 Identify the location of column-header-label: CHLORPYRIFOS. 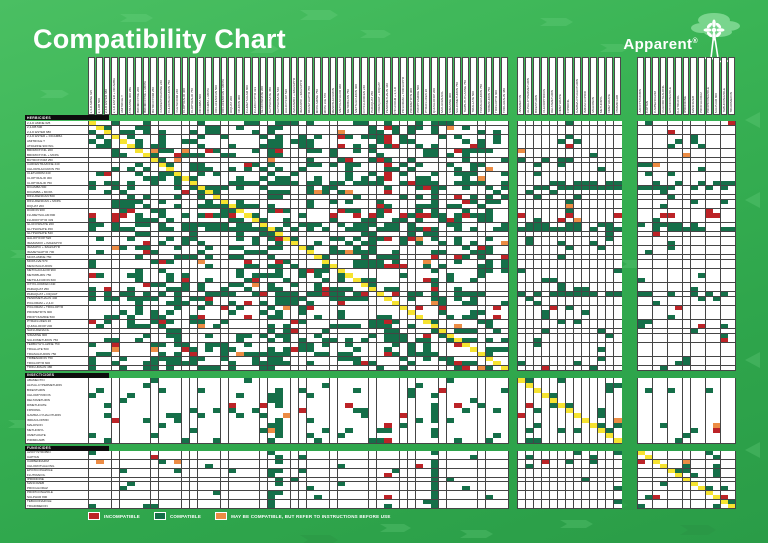
(544, 101).